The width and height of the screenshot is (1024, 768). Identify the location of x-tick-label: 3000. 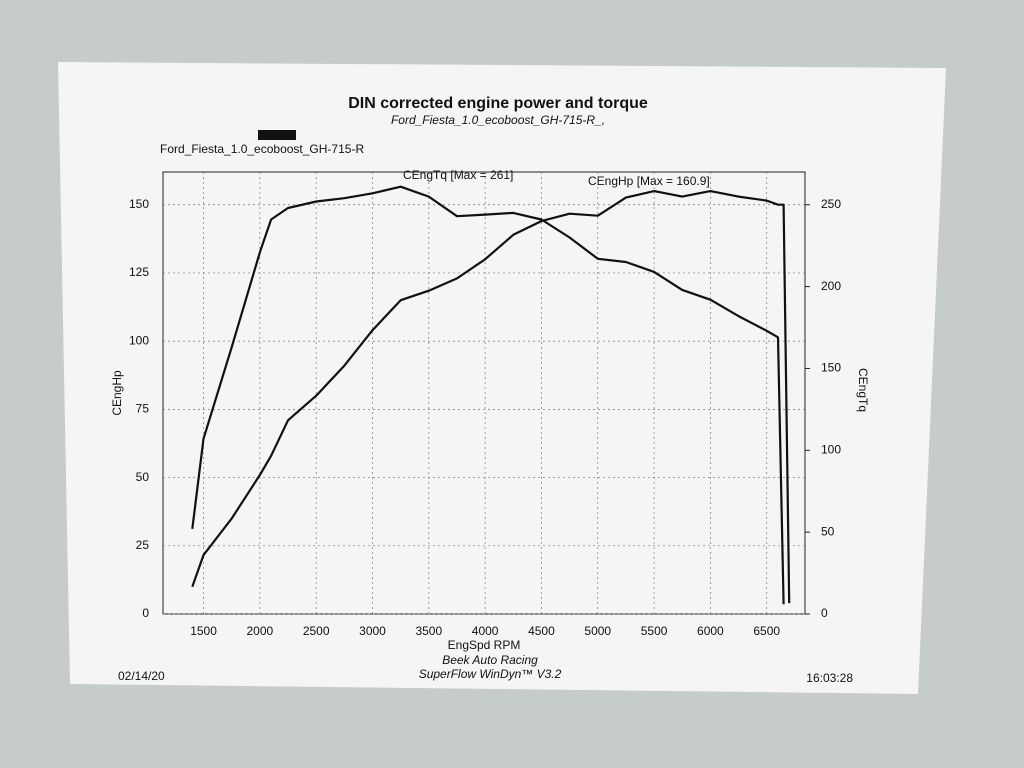
(372, 631).